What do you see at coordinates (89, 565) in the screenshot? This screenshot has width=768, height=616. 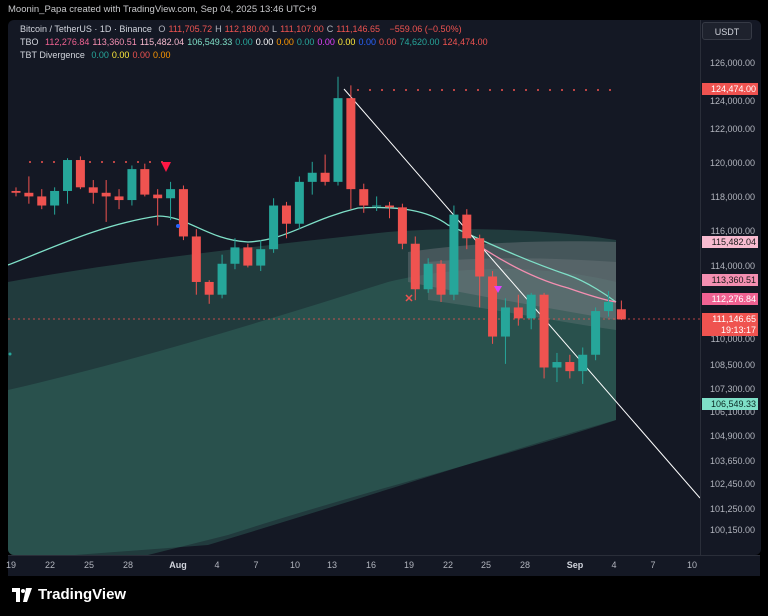 I see `time-tick: 25` at bounding box center [89, 565].